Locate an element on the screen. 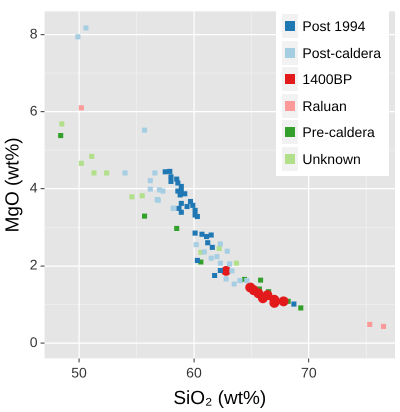  legend-label: Unknown is located at coordinates (331, 159).